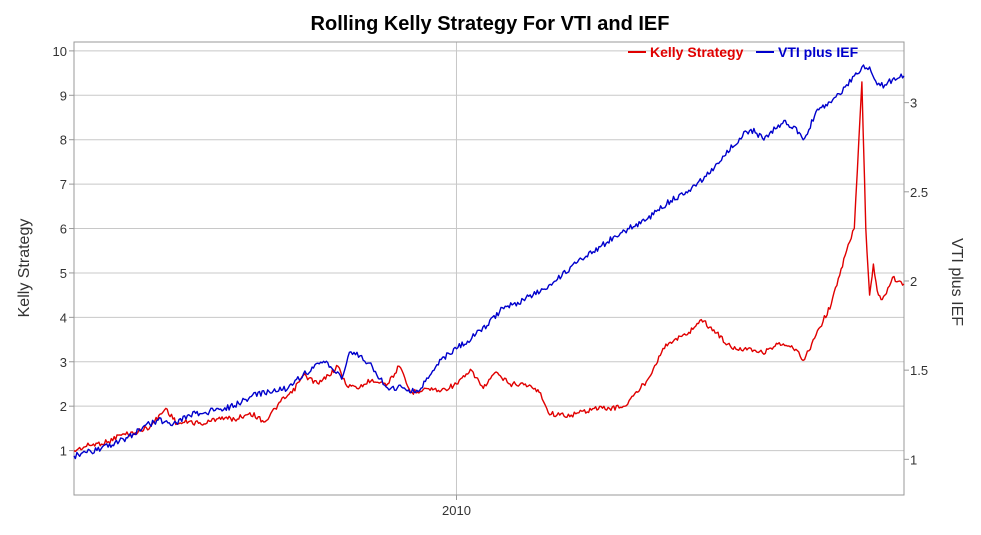  What do you see at coordinates (63, 273) in the screenshot?
I see `tick-label-left: 5` at bounding box center [63, 273].